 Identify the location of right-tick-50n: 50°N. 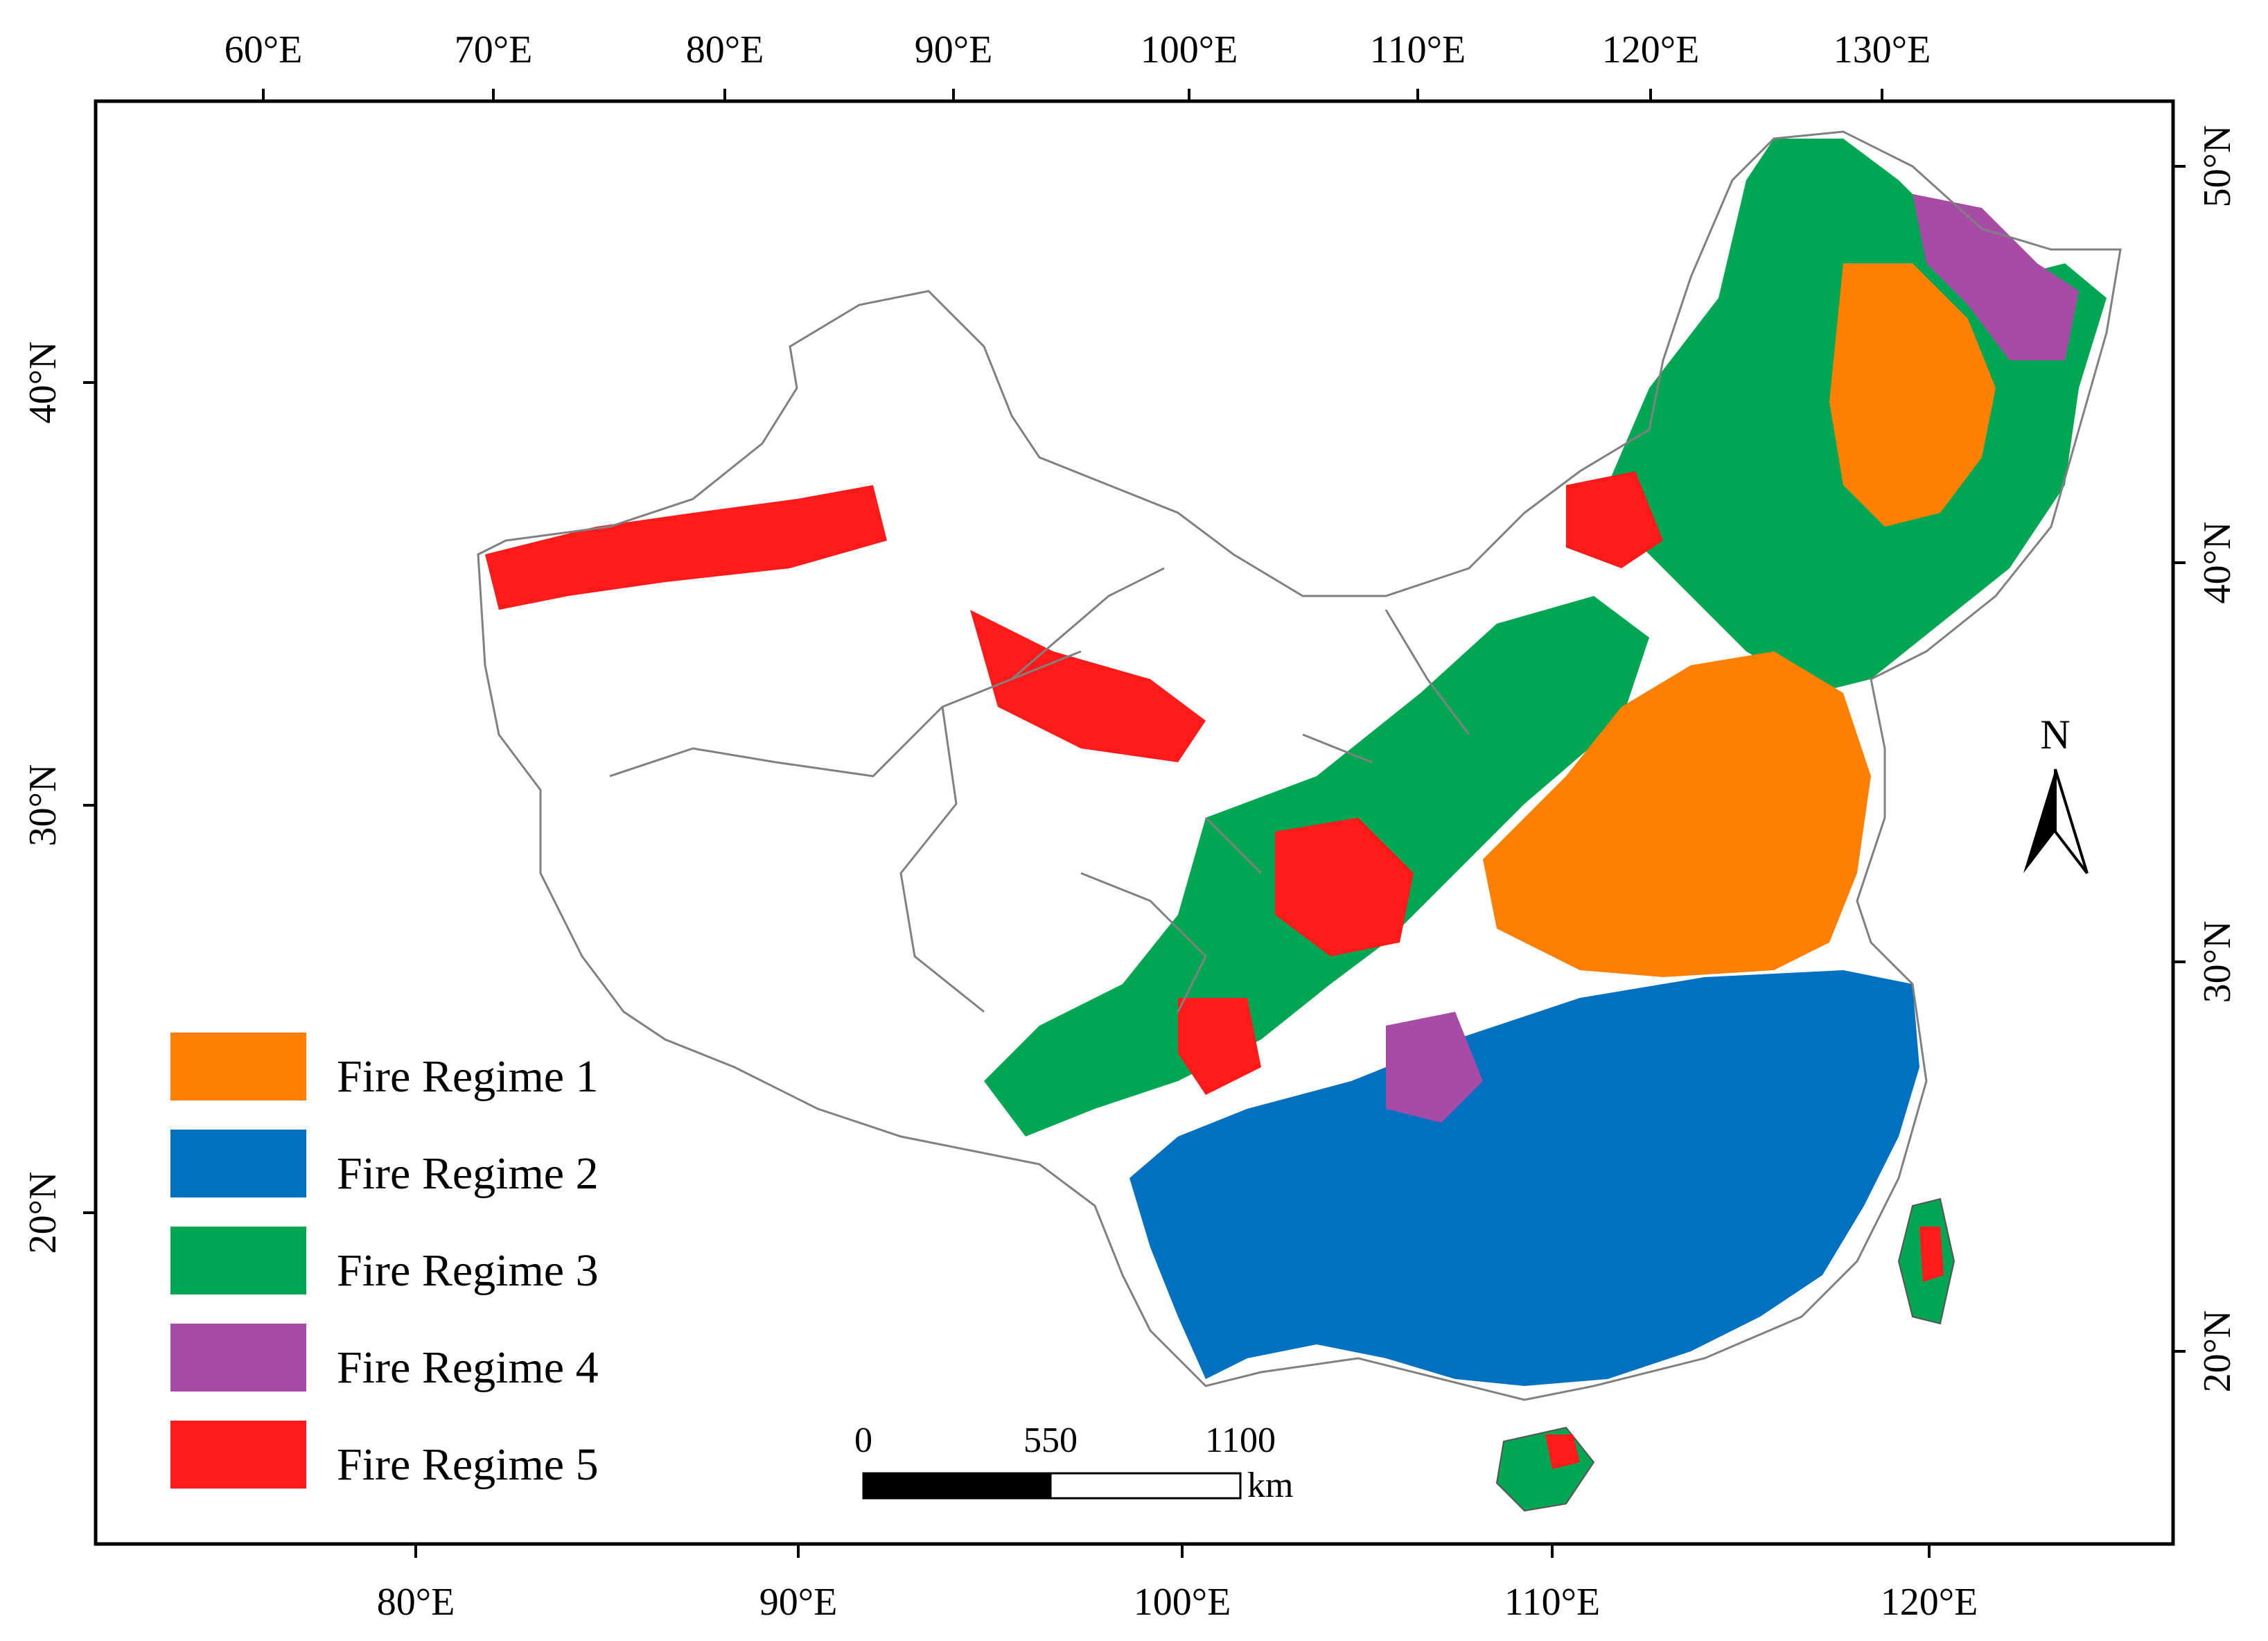
(2217, 166).